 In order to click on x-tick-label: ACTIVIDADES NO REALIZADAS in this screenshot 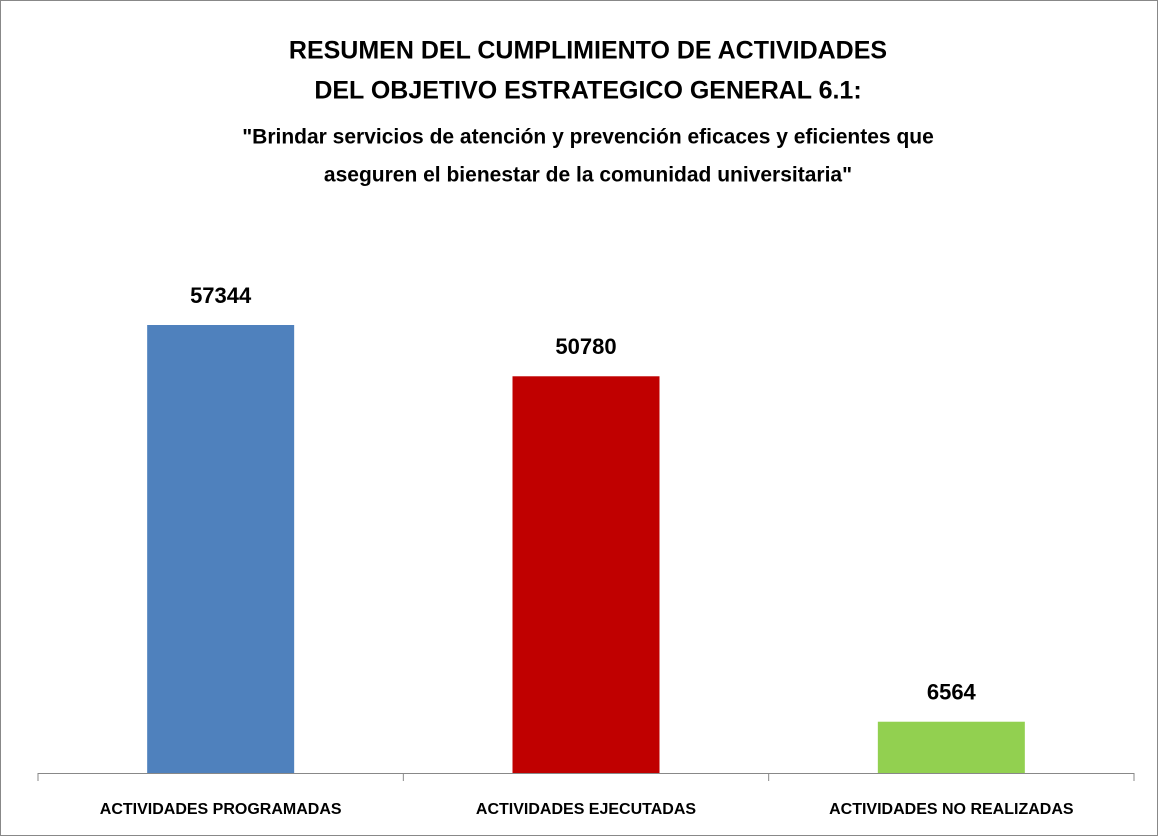, I will do `click(951, 809)`.